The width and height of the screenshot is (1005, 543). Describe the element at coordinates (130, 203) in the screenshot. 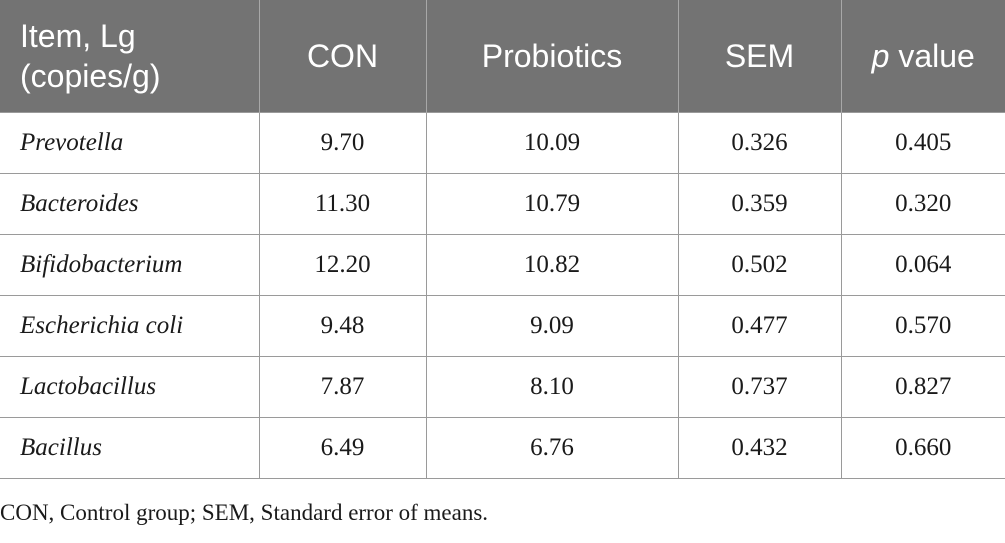

I see `cell-item: Bacteroides` at that location.